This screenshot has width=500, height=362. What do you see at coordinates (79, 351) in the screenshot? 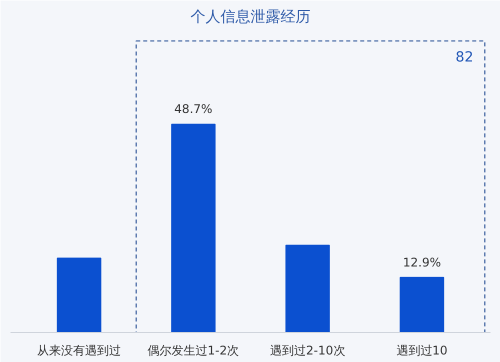
I see `x-tick-label: 从来没有遇到过` at bounding box center [79, 351].